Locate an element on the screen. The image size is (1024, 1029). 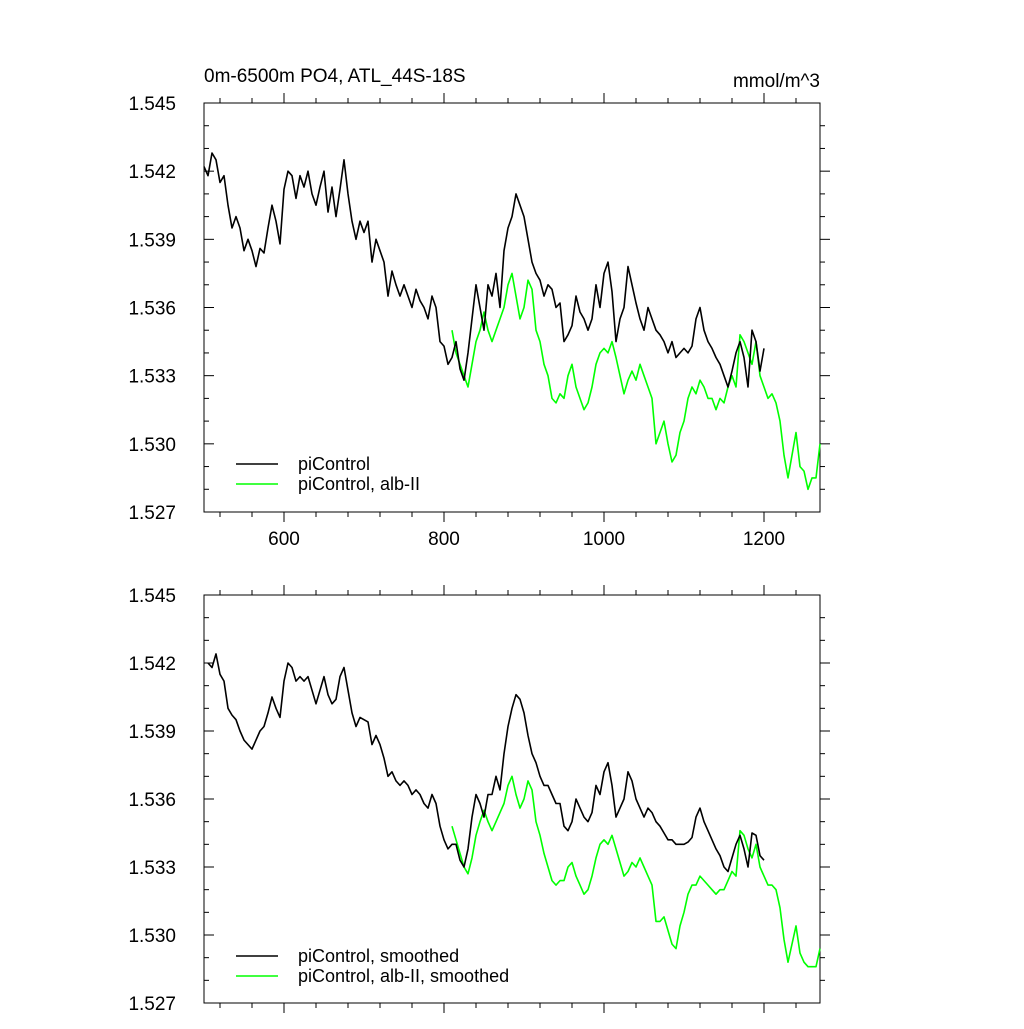
chart-title: 0m-6500m PO4, ATL_44S-18S is located at coordinates (335, 76).